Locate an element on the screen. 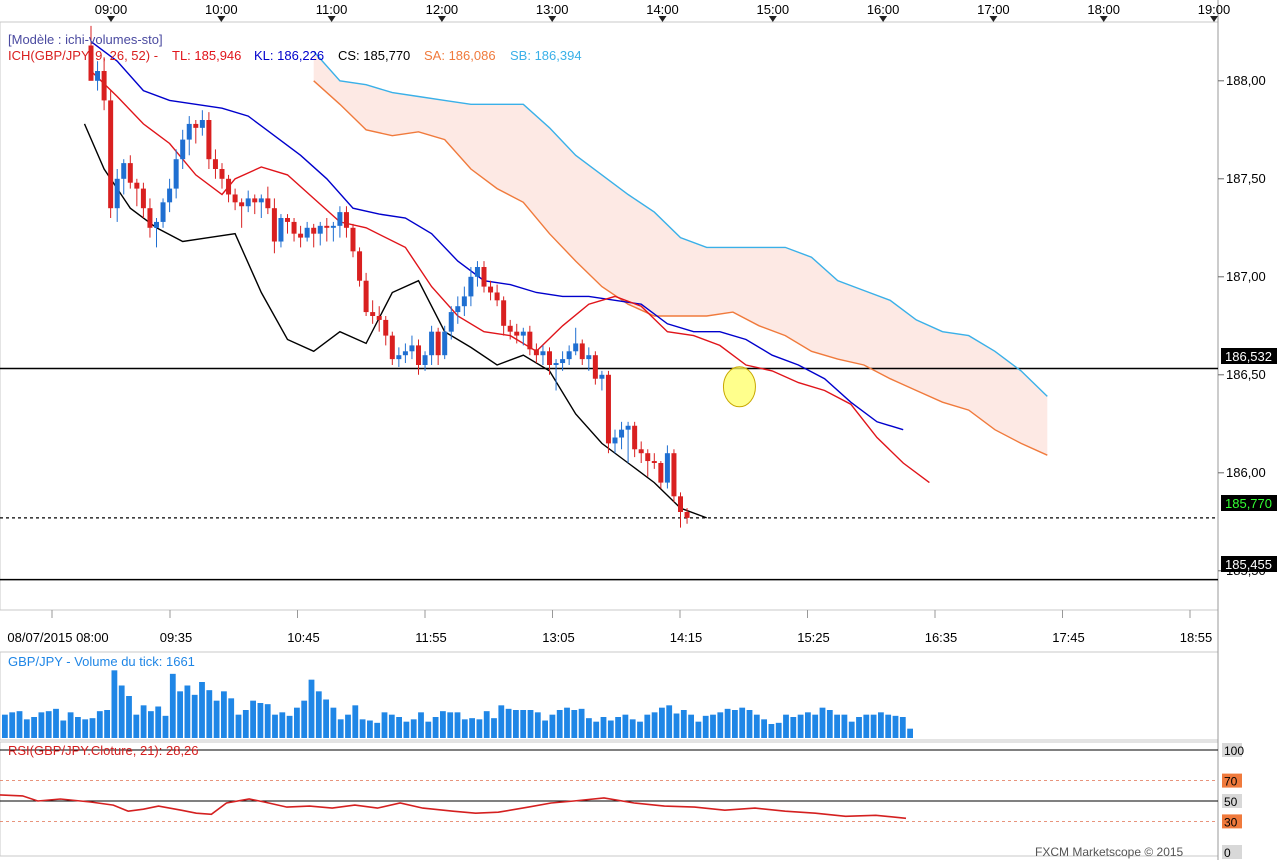 This screenshot has width=1279, height=860. rsi-tick: 50 is located at coordinates (1231, 802).